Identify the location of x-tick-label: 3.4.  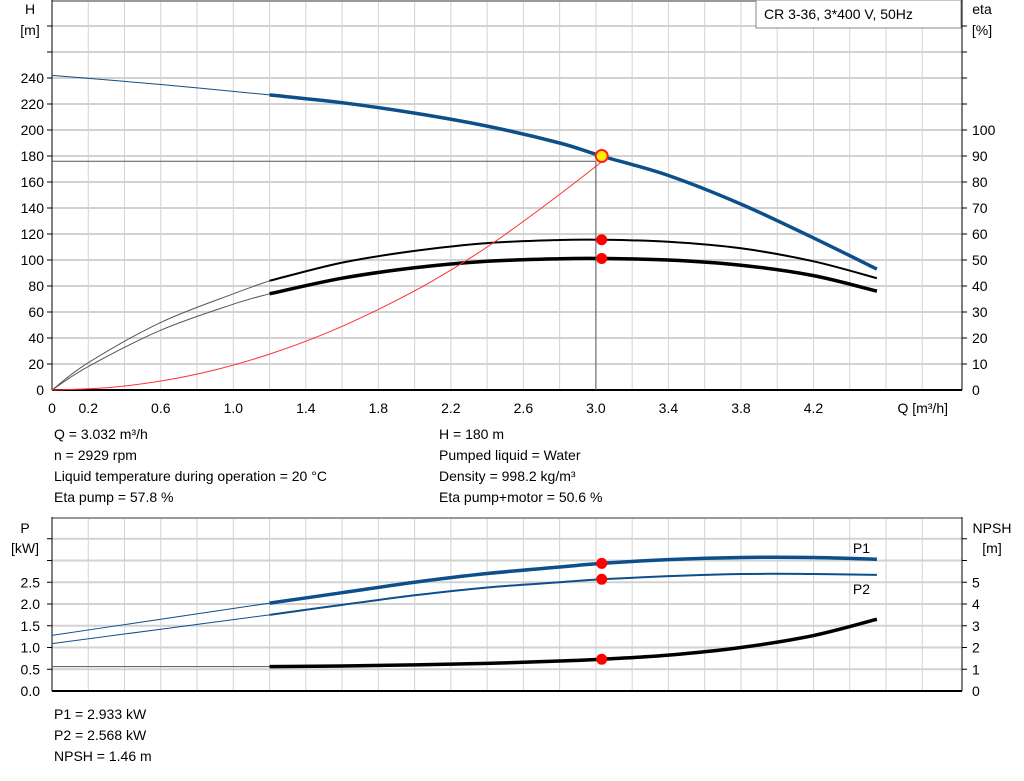
(669, 408).